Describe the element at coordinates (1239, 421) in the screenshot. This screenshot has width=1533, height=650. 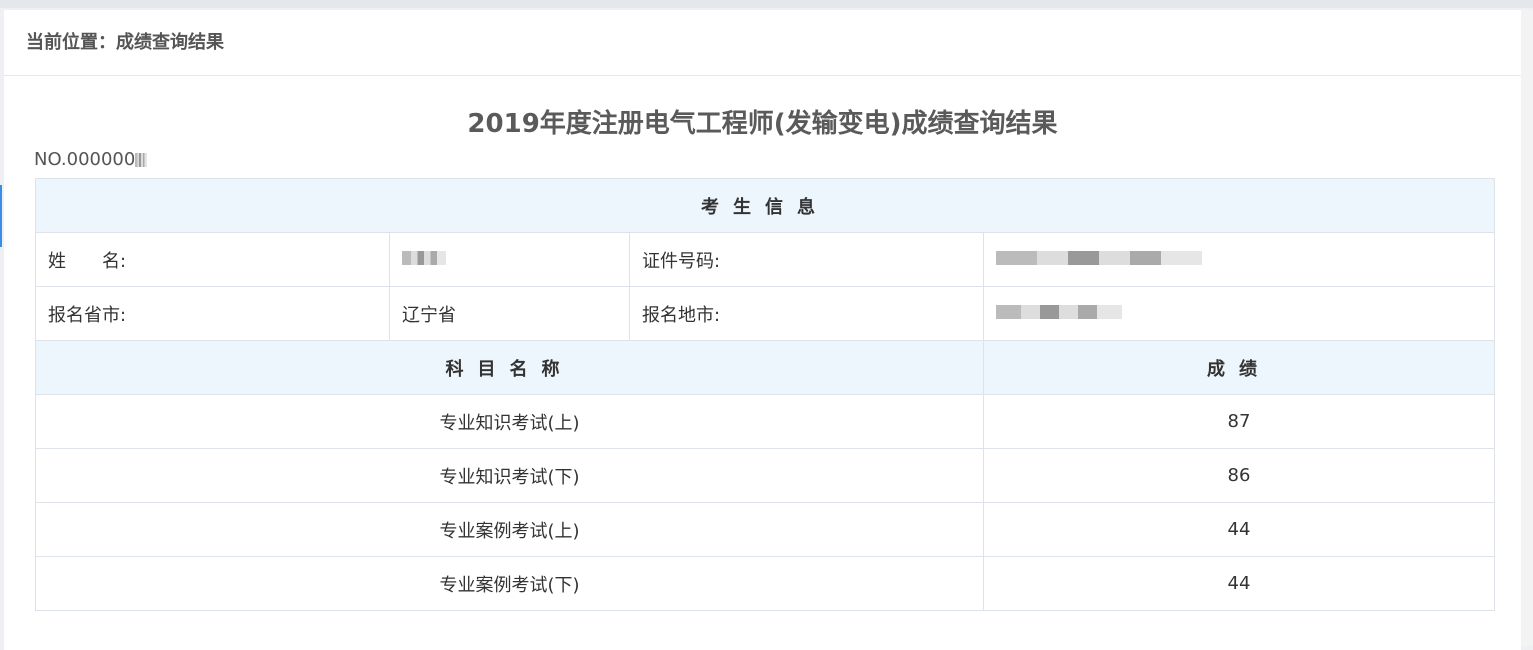
I see `score-cell: 87` at that location.